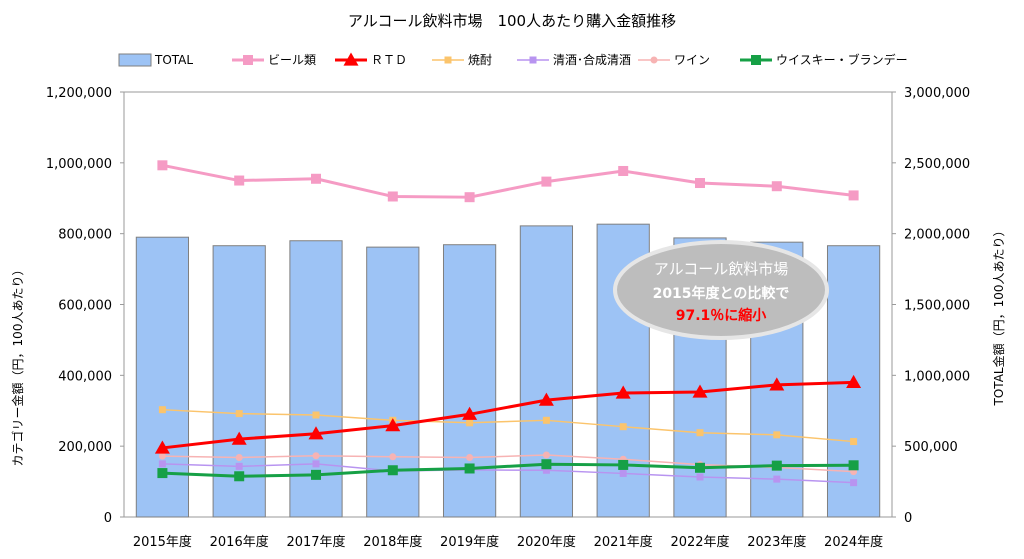 Image resolution: width=1024 pixels, height=559 pixels. Describe the element at coordinates (937, 306) in the screenshot. I see `right-tick-label: 1,500,000` at that location.